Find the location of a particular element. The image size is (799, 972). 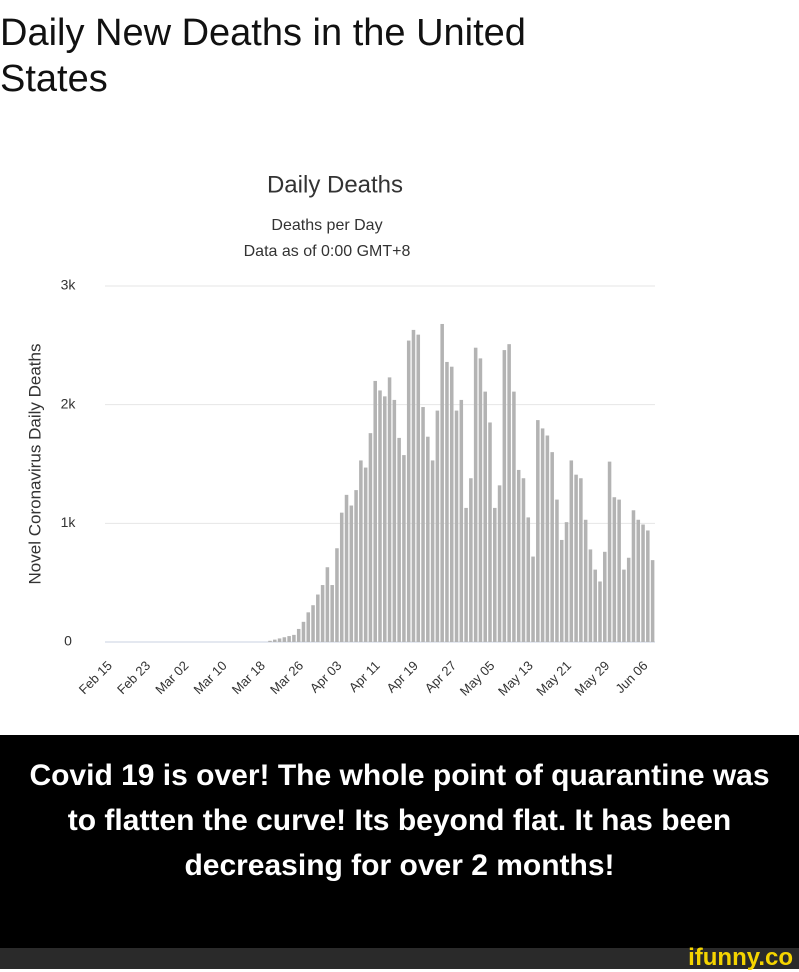

y-tick-label: 1k is located at coordinates (69, 522).